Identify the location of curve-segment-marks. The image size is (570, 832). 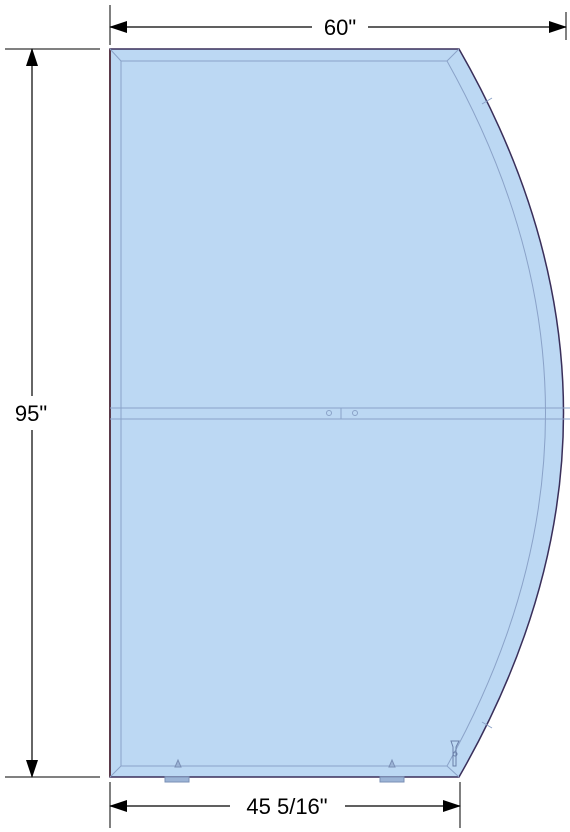
(487, 413).